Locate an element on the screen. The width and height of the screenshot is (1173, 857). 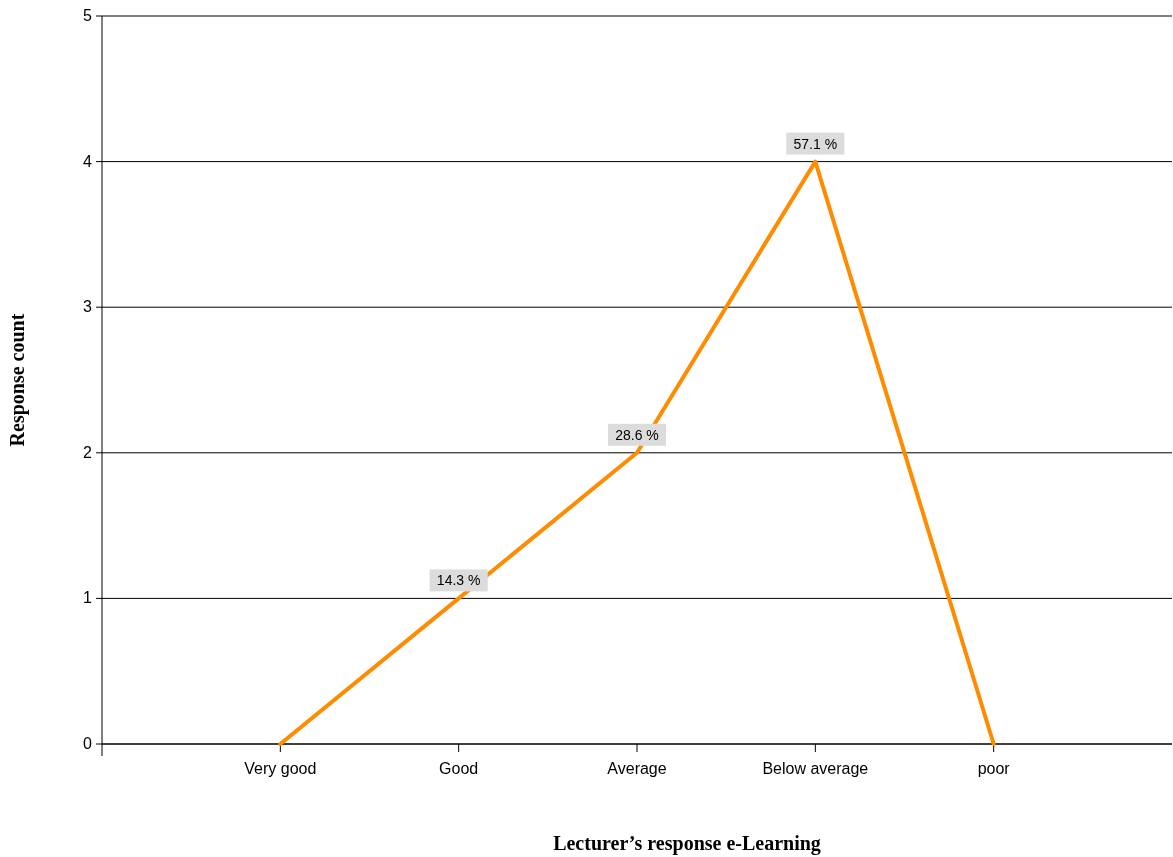
x-tick-label: poor is located at coordinates (994, 768).